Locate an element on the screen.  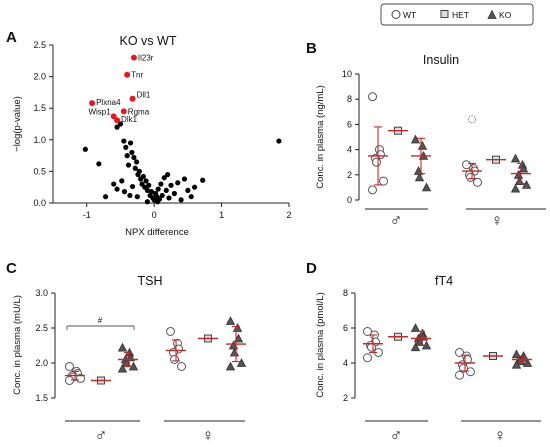
protein-label: Tnr is located at coordinates (137, 75).